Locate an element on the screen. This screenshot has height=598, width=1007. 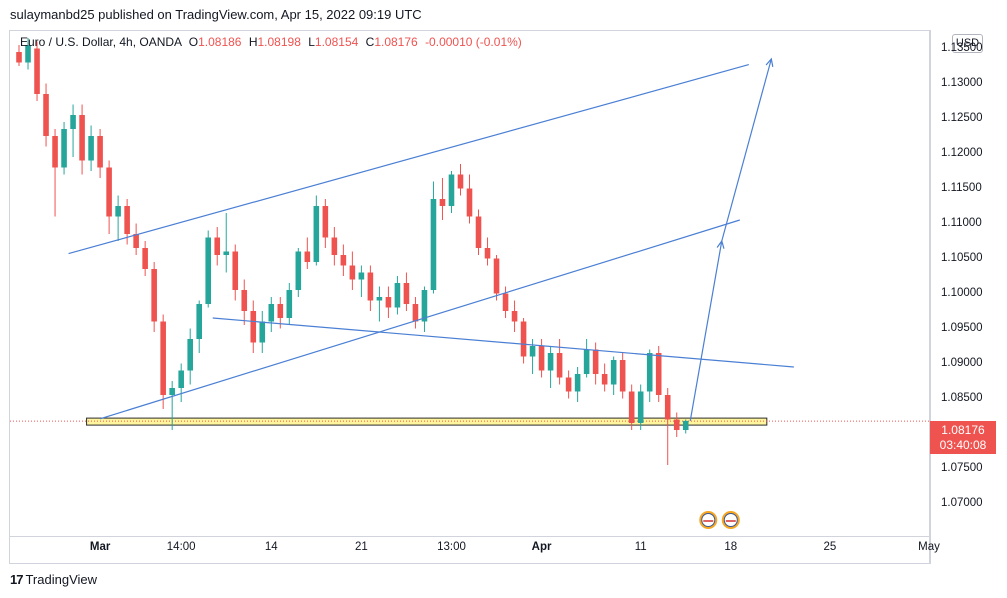
time-axis-separator is located at coordinates (469, 536).